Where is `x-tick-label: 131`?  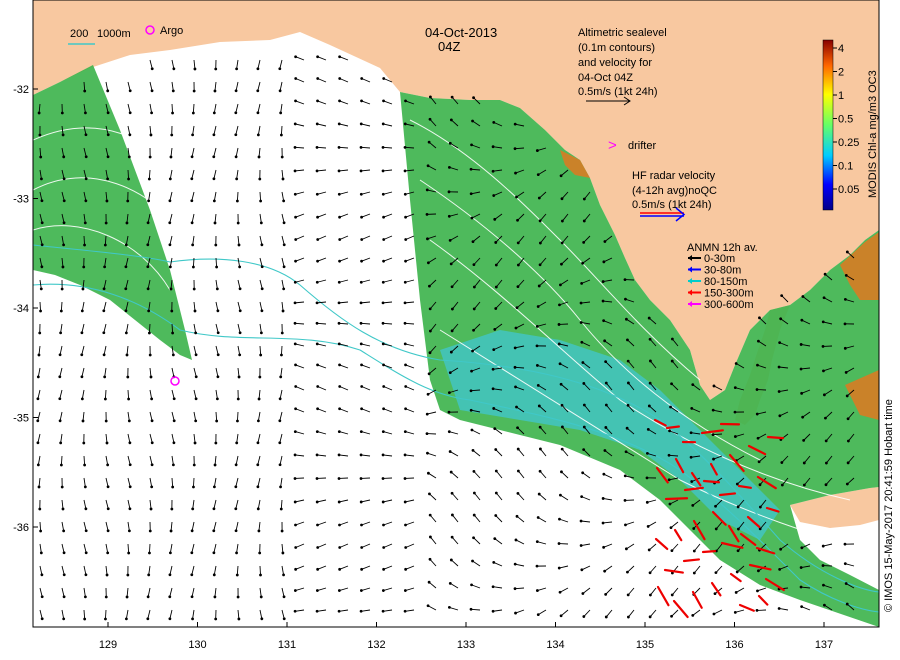 x-tick-label: 131 is located at coordinates (287, 645).